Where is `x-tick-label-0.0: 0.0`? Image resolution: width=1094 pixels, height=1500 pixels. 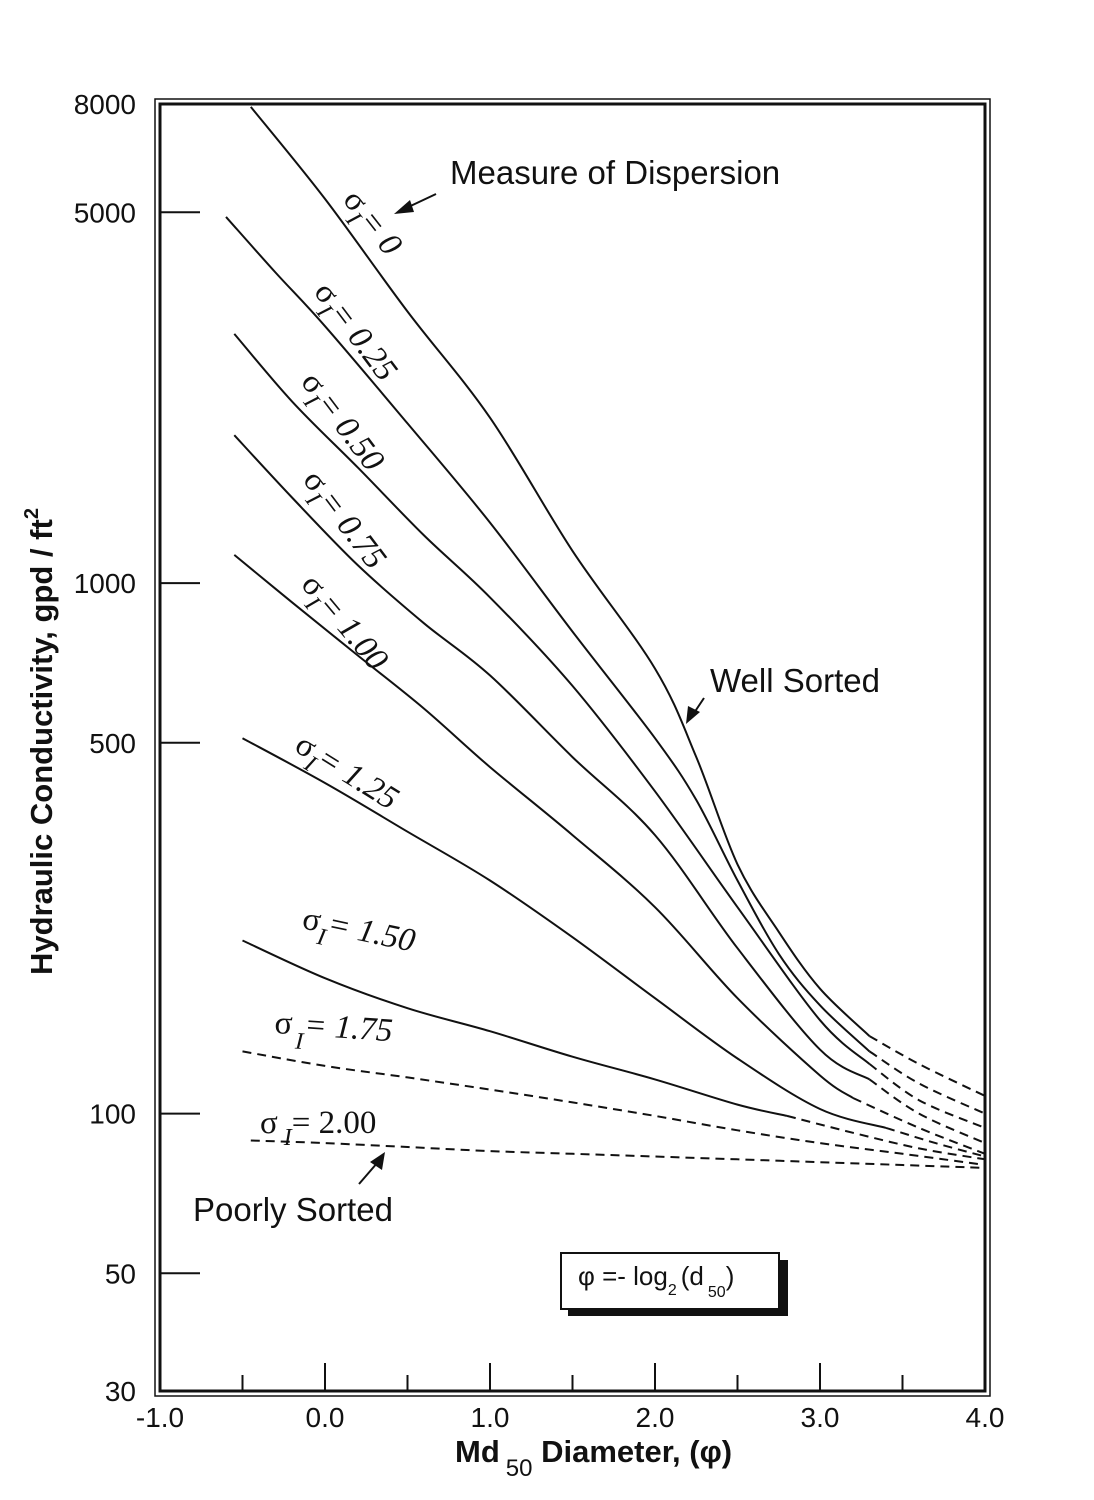
x-tick-label-0.0: 0.0 is located at coordinates (325, 1417).